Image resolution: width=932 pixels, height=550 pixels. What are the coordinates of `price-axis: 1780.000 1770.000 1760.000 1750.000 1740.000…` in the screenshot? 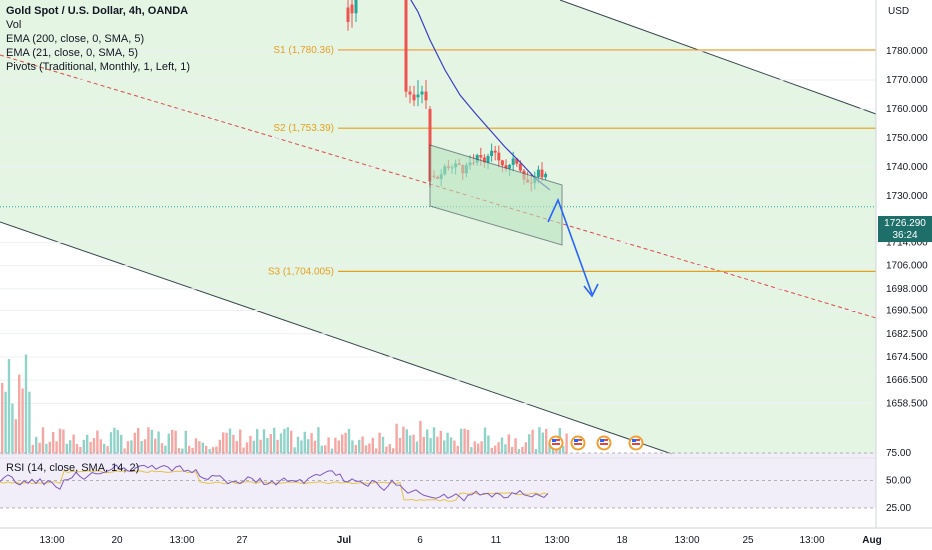 It's located at (901, 264).